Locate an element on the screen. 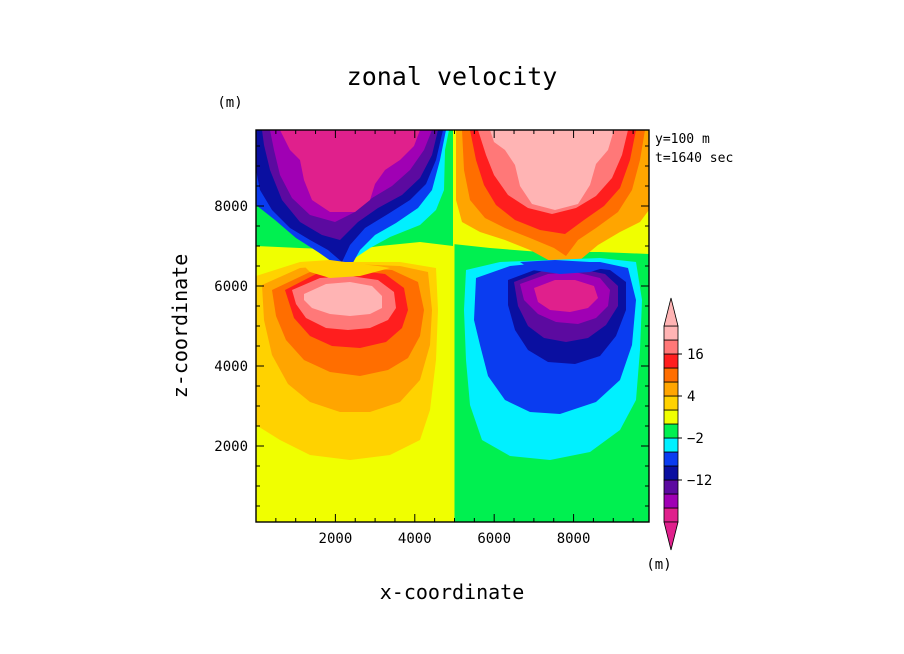 This screenshot has width=904, height=654. contour-upper-right-pink is located at coordinates (552, 170).